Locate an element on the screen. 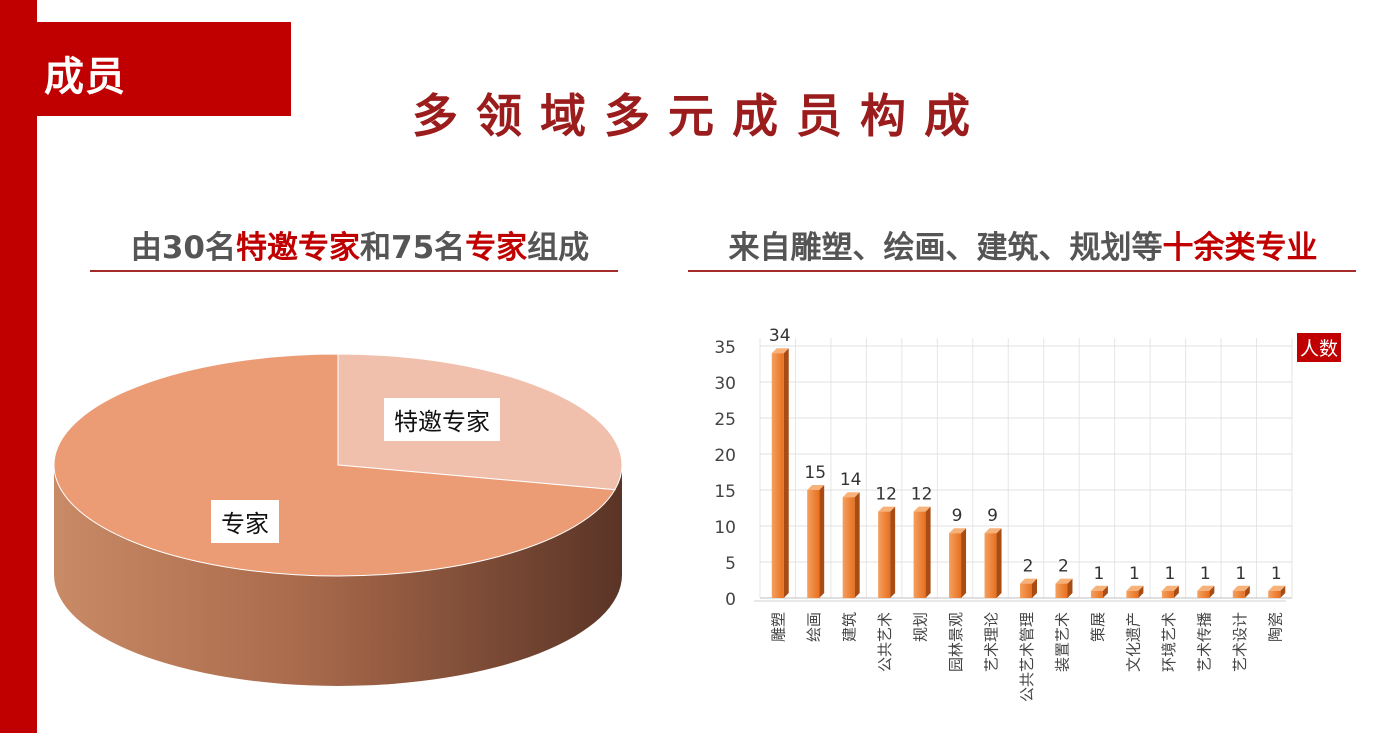  bar-value-label: 14 is located at coordinates (851, 480).